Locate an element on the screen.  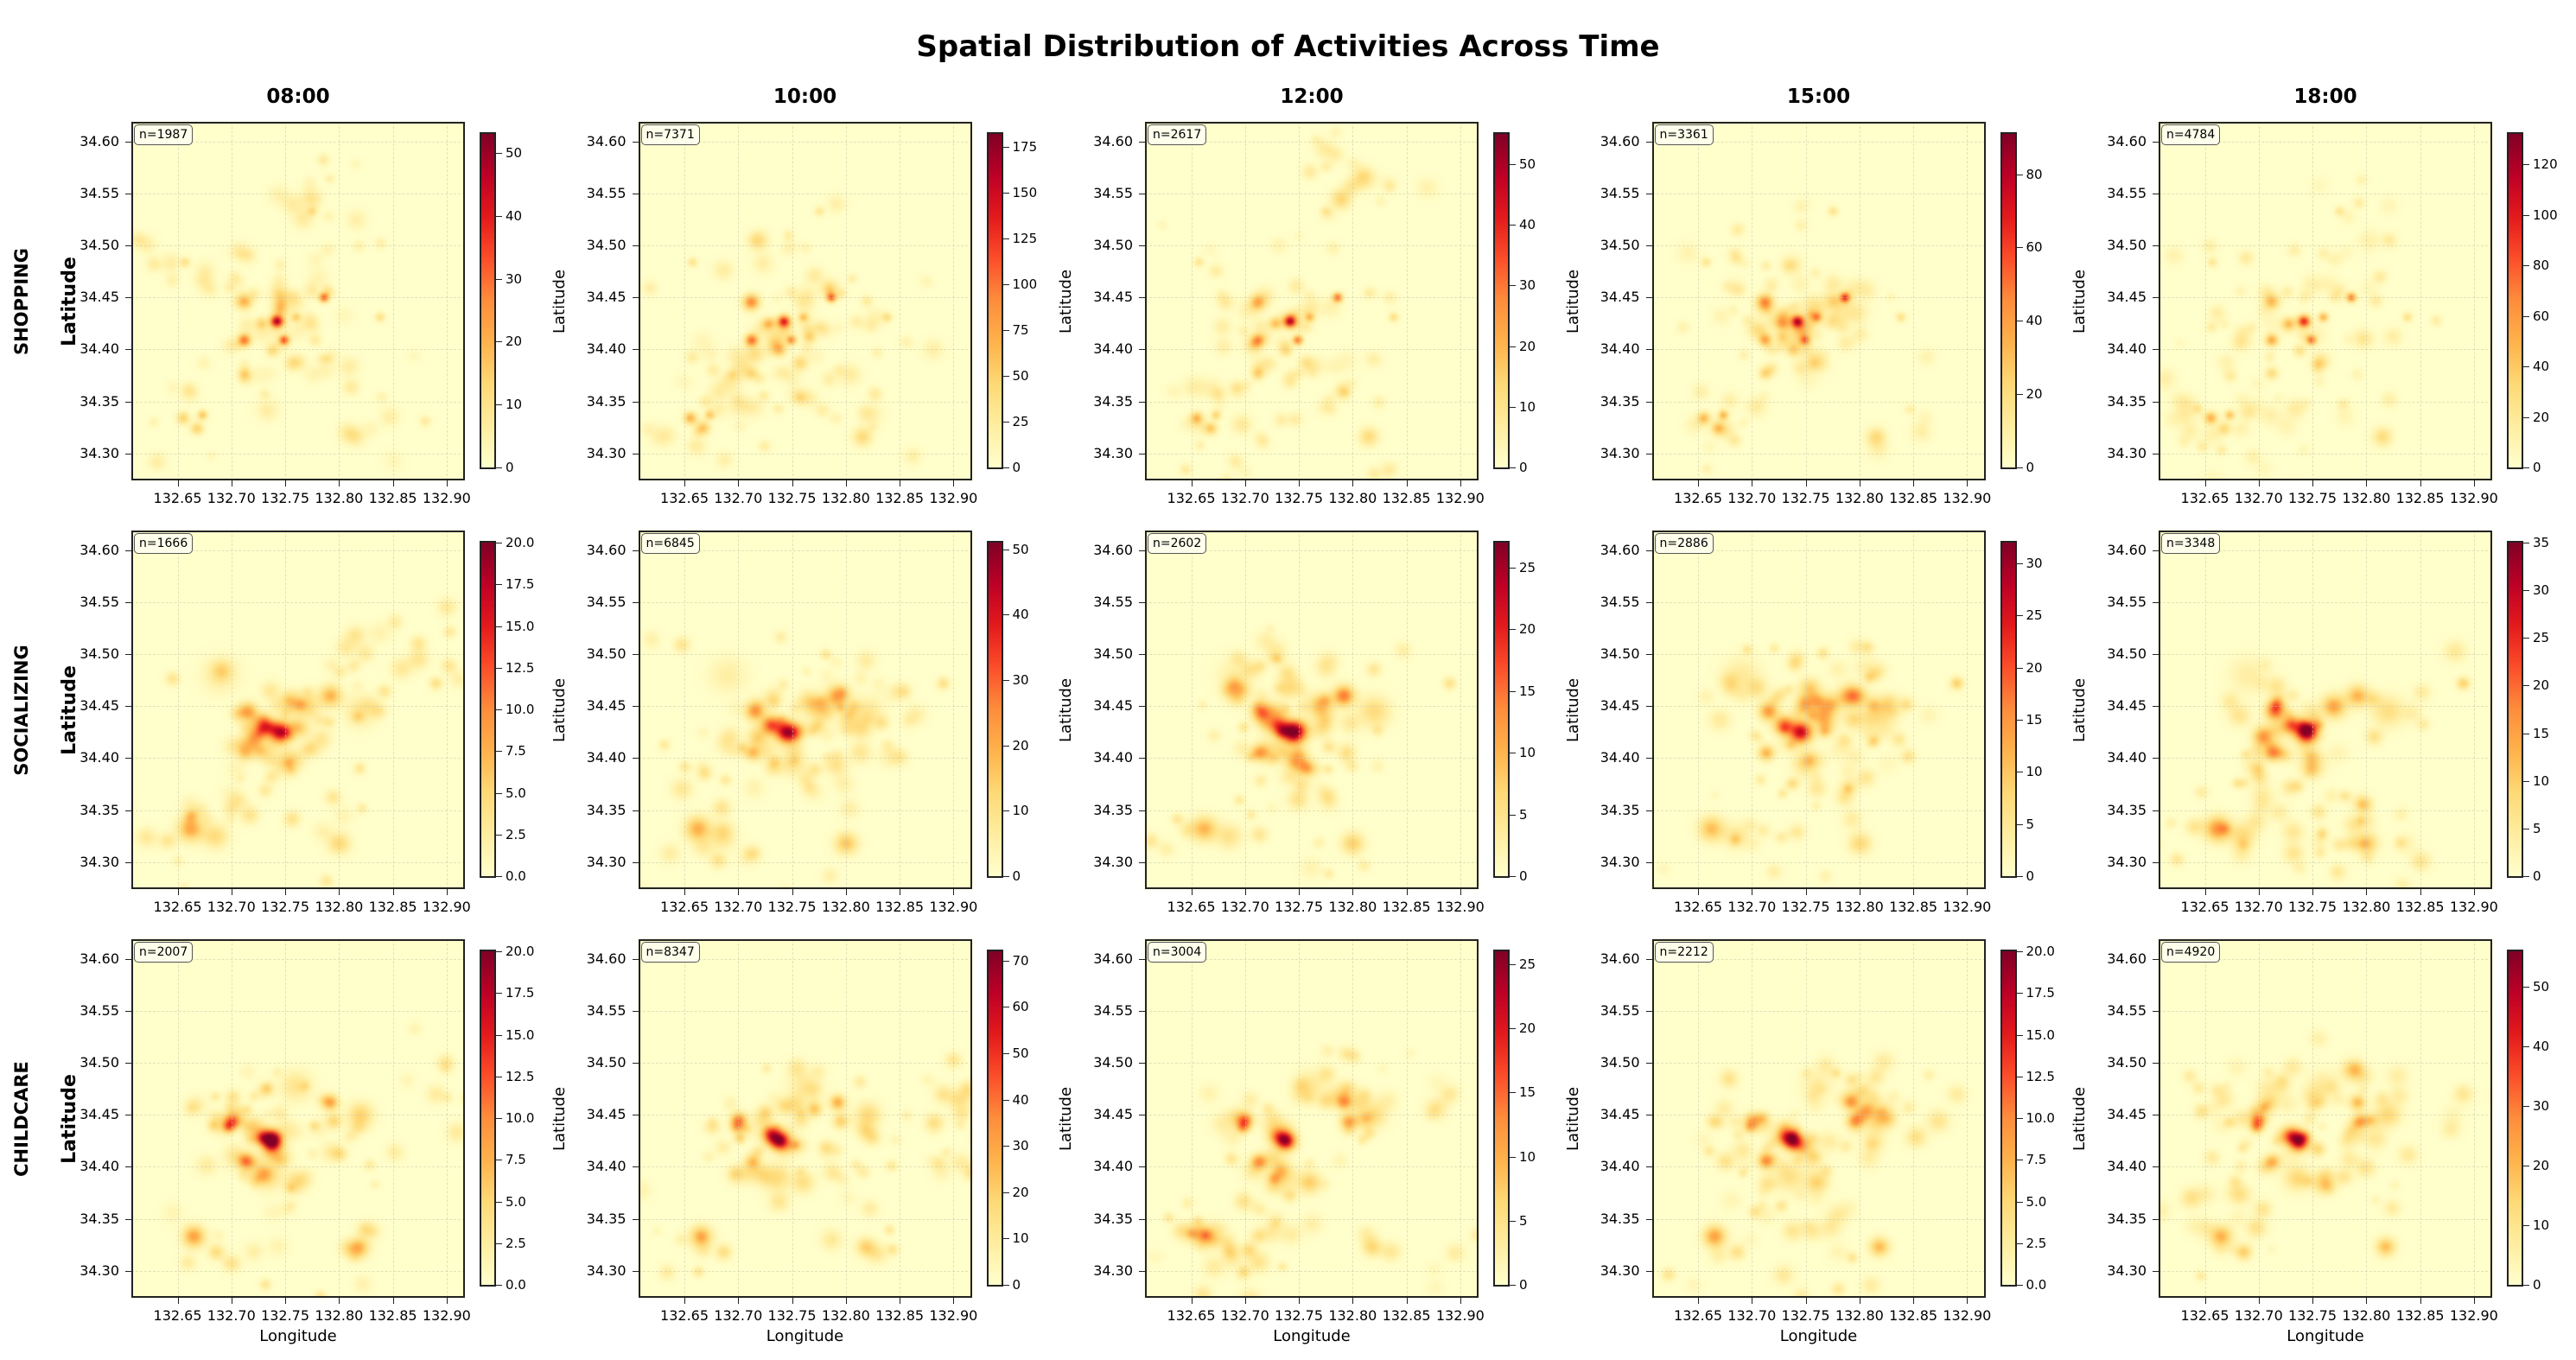
sample-count-label: n=2007 is located at coordinates (164, 952).